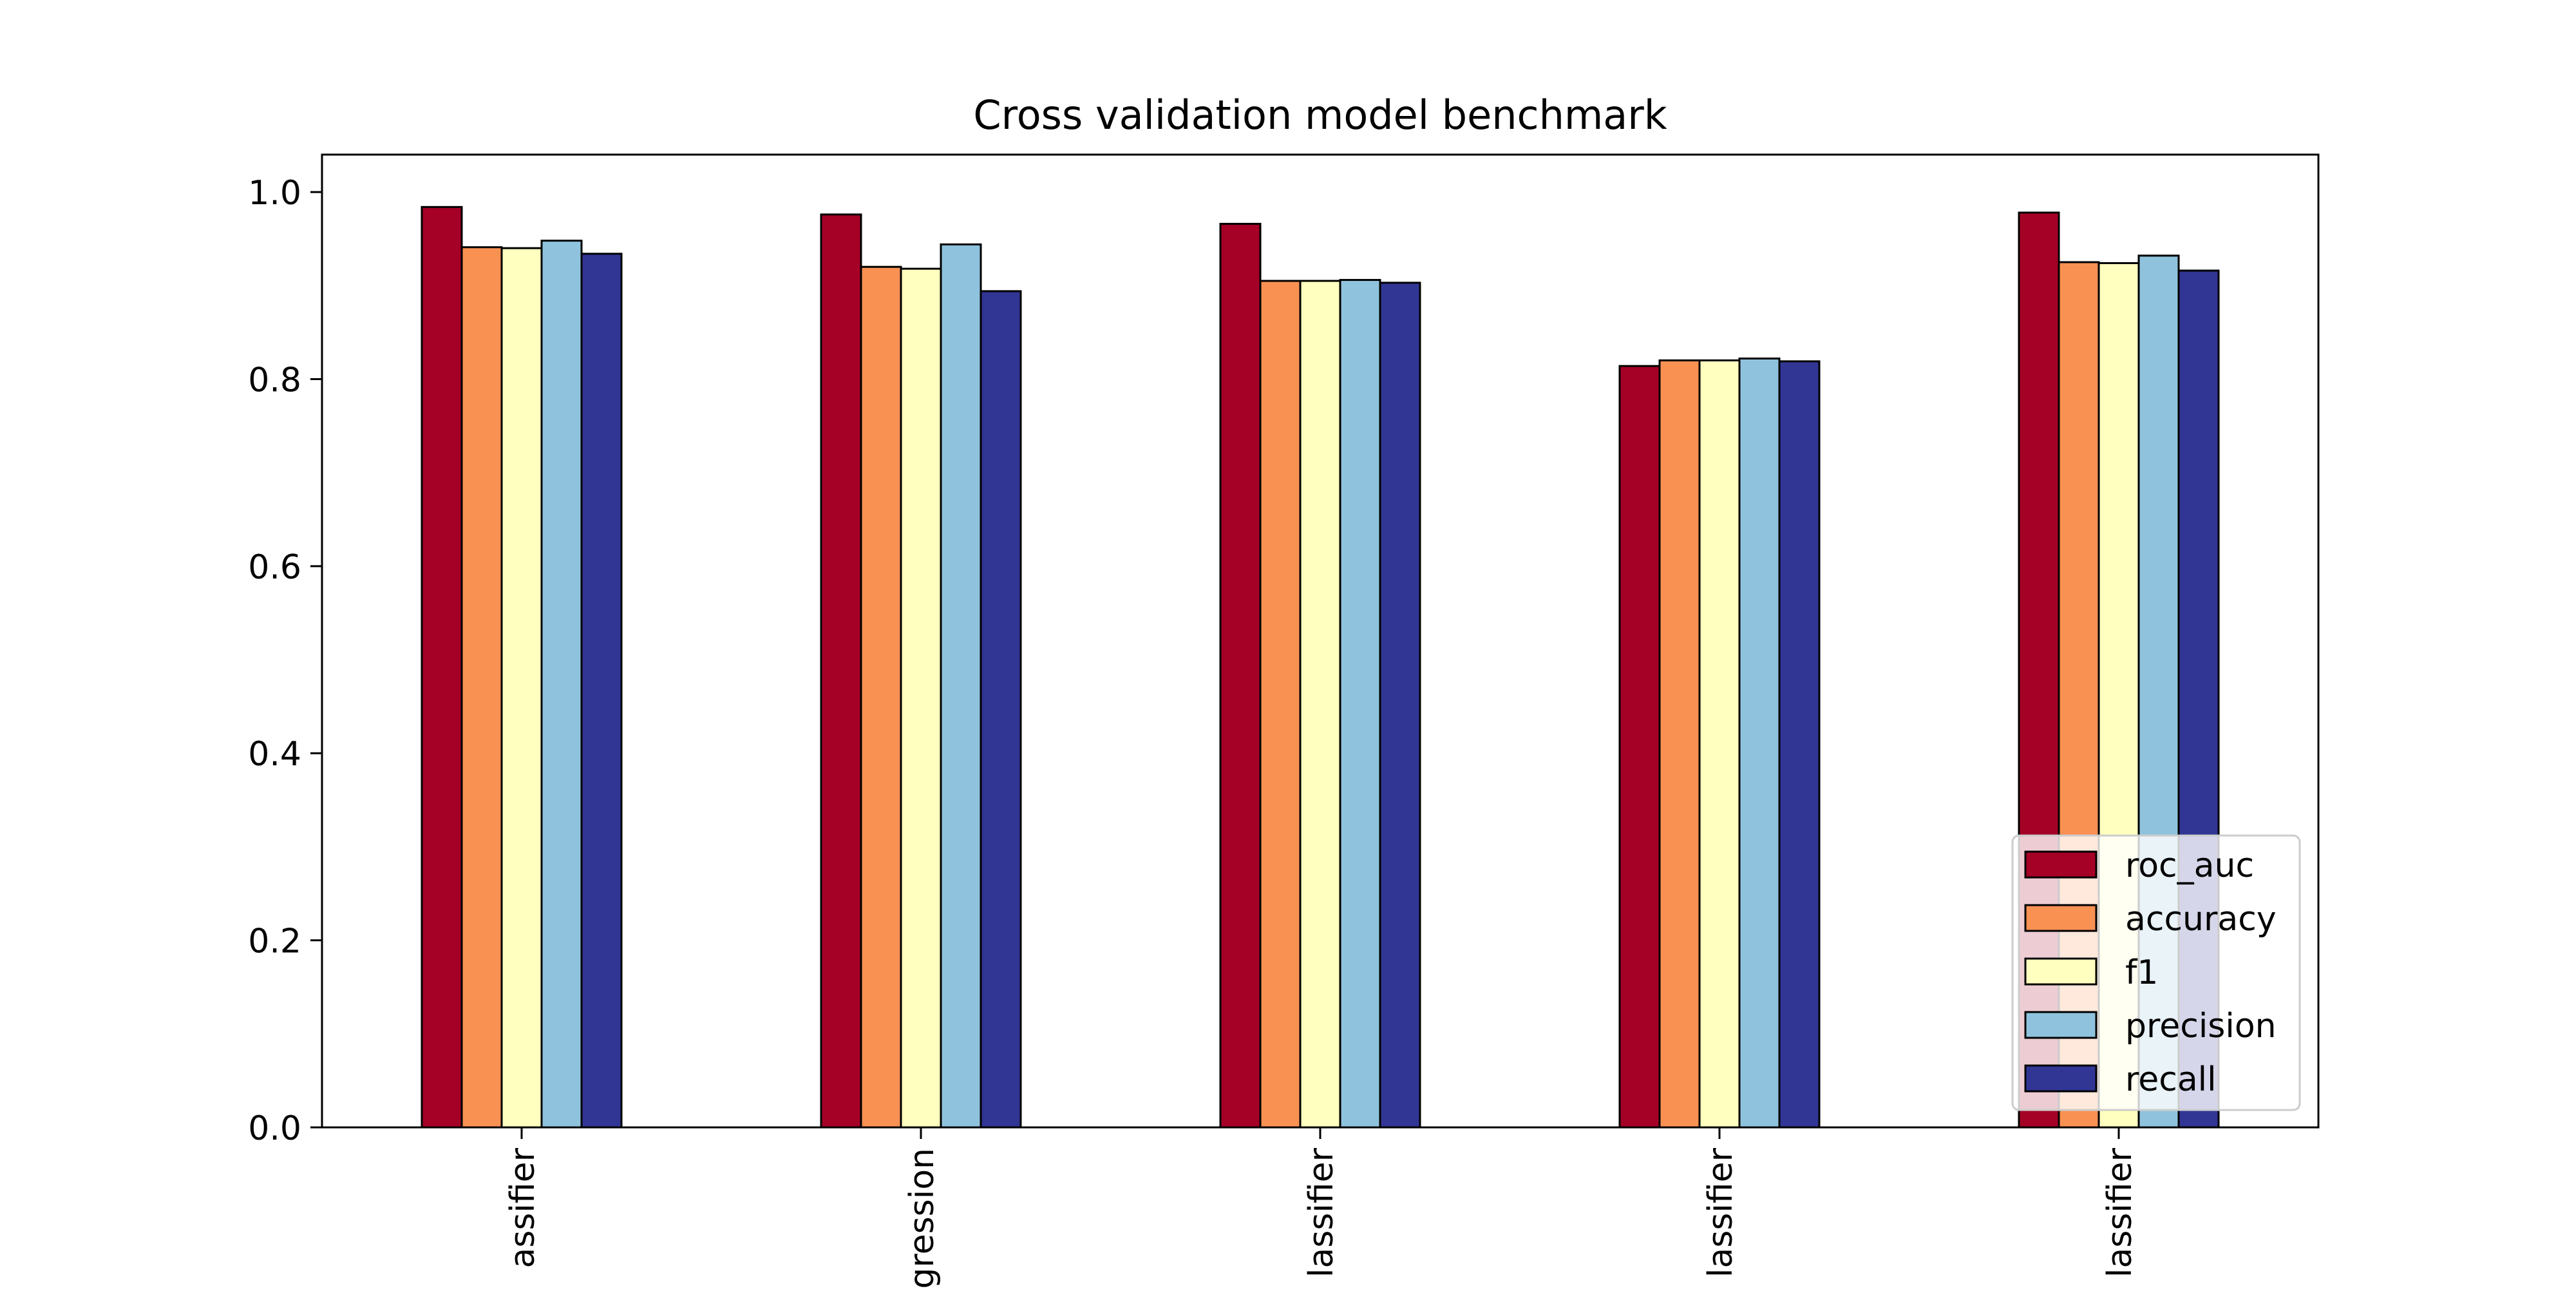 The image size is (2576, 1291). What do you see at coordinates (2061, 918) in the screenshot?
I see `legend-swatch-accuracy` at bounding box center [2061, 918].